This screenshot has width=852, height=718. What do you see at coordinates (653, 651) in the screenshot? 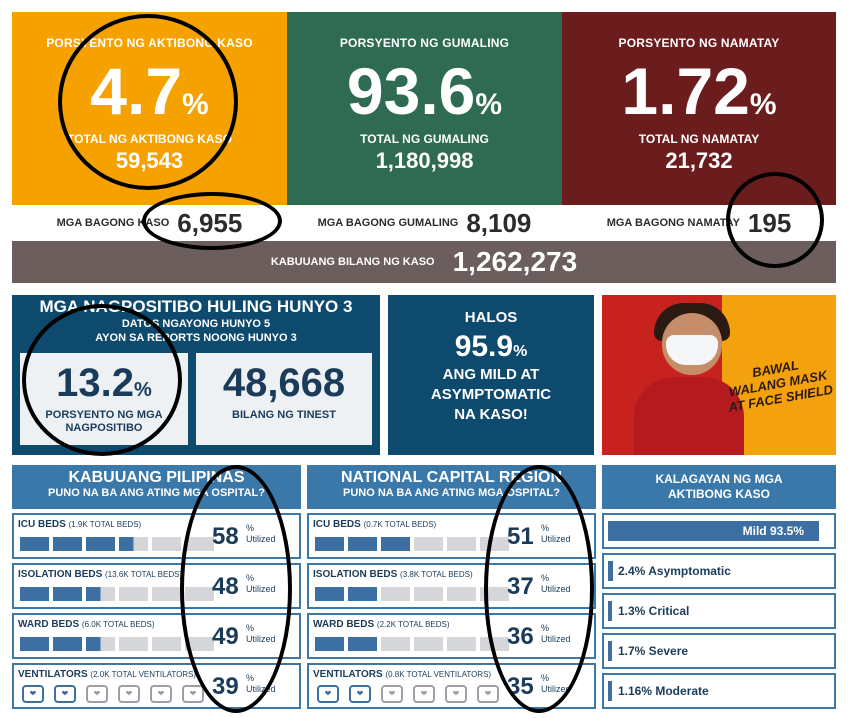
I see `status-label: 1.7% Severe` at bounding box center [653, 651].